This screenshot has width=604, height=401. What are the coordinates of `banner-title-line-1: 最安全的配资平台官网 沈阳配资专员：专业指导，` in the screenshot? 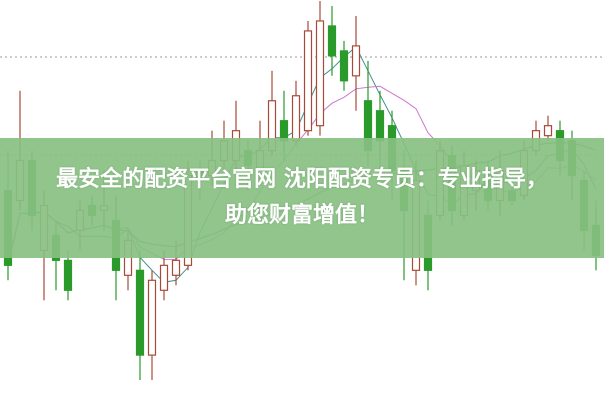 It's located at (302, 179).